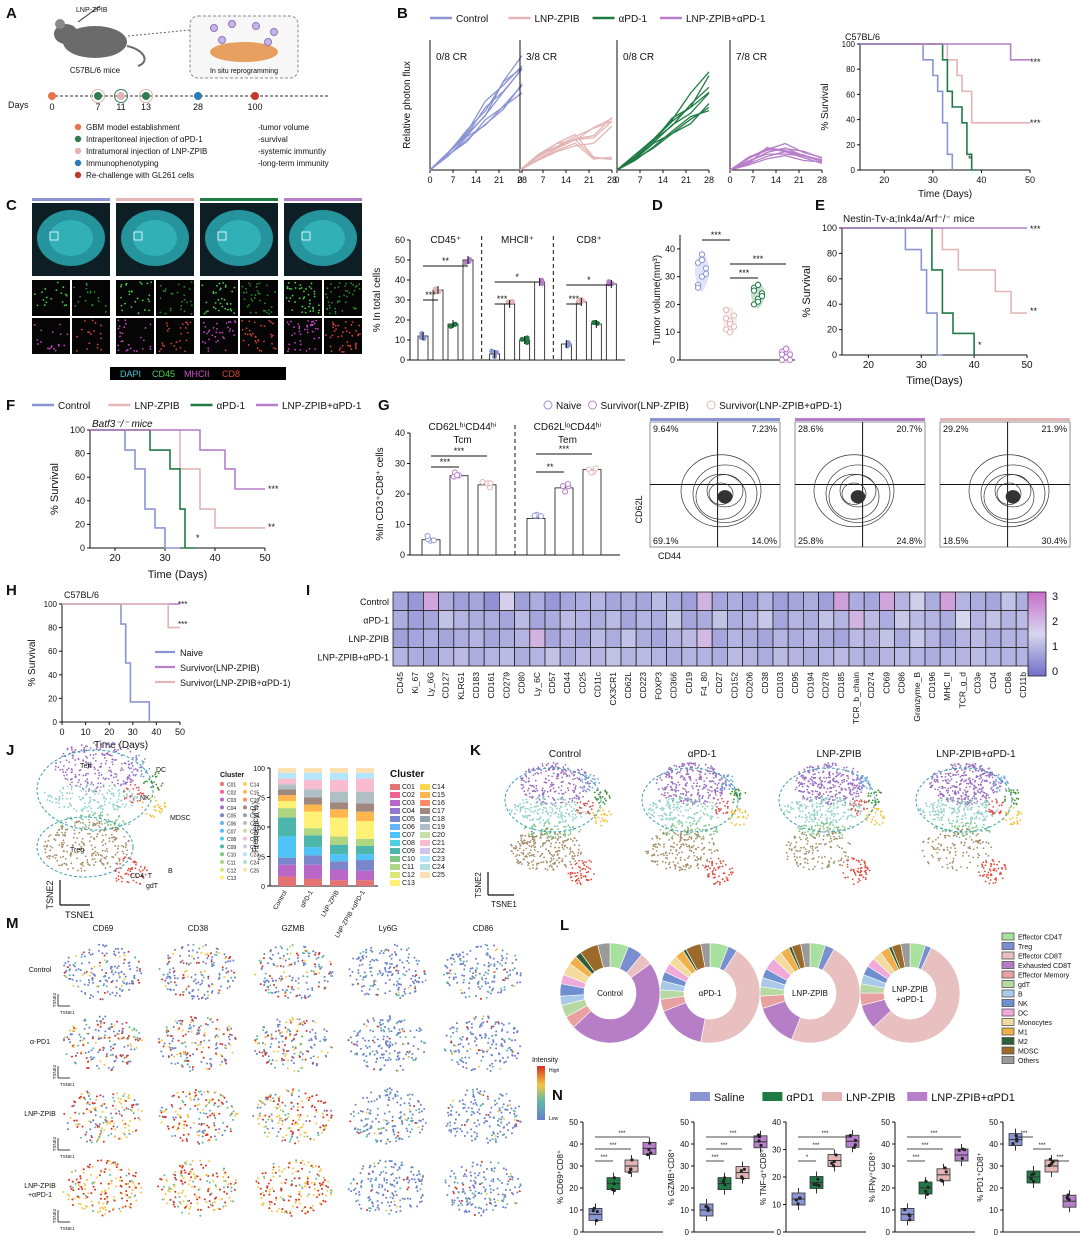  Describe the element at coordinates (892, 291) in the screenshot. I see `survival-curve` at that location.